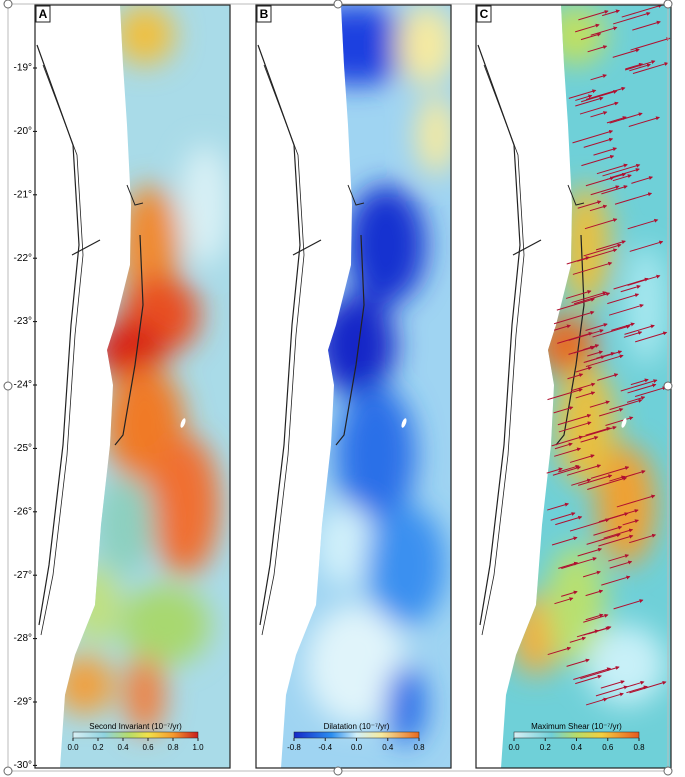 The image size is (685, 777). Describe the element at coordinates (23, 448) in the screenshot. I see `latitude-label: -25°` at that location.